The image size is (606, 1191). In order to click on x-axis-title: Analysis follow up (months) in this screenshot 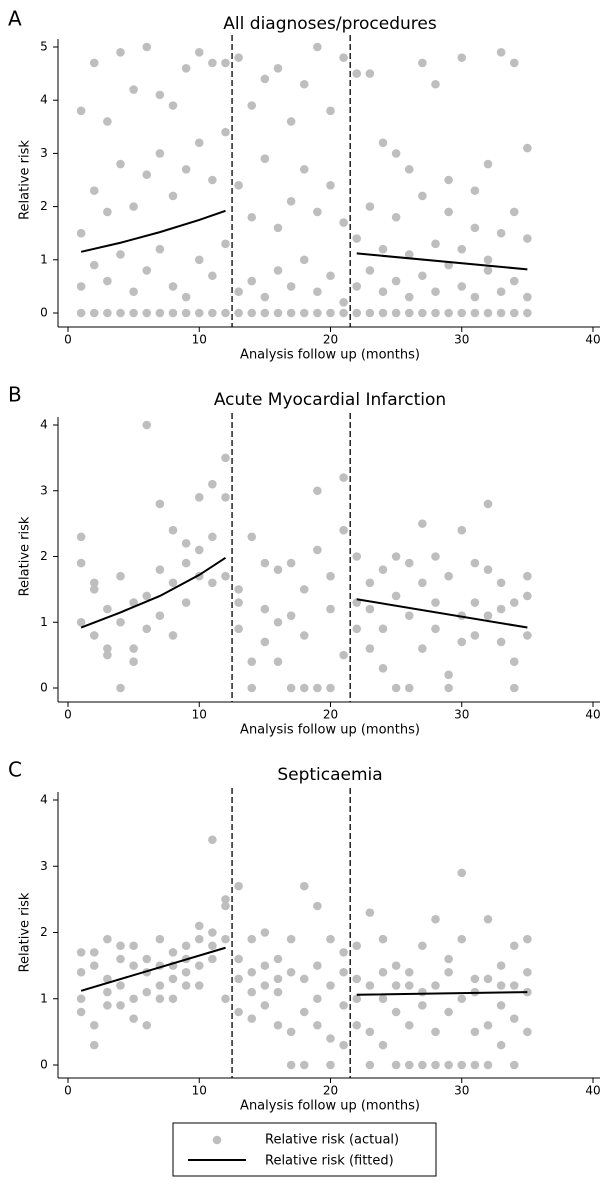, I will do `click(330, 730)`.